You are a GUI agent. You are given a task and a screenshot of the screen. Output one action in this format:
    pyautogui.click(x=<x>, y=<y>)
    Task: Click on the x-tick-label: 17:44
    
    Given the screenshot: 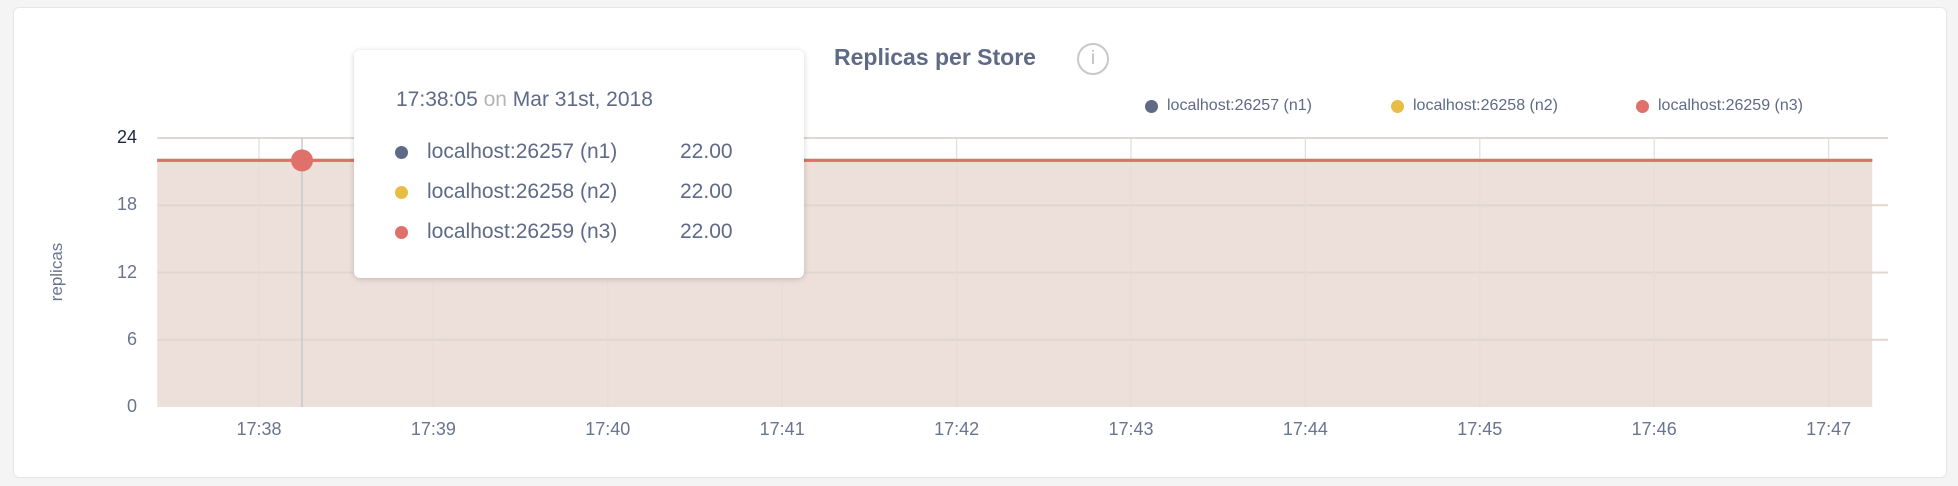 What is the action you would take?
    pyautogui.click(x=1305, y=429)
    